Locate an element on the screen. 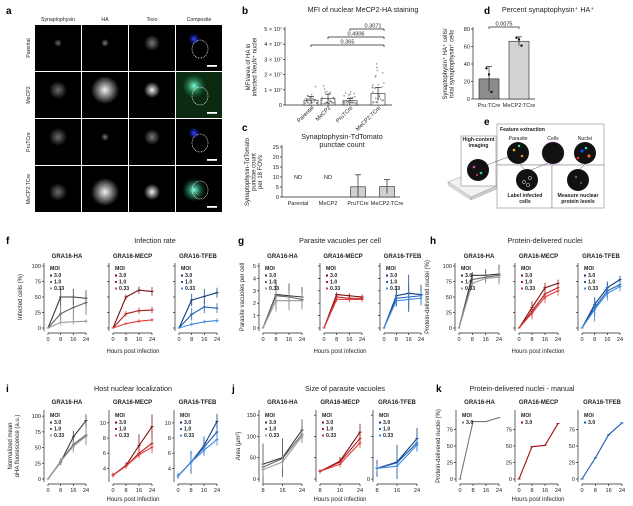  subplot-title: GRA16-TFEB is located at coordinates (602, 403).